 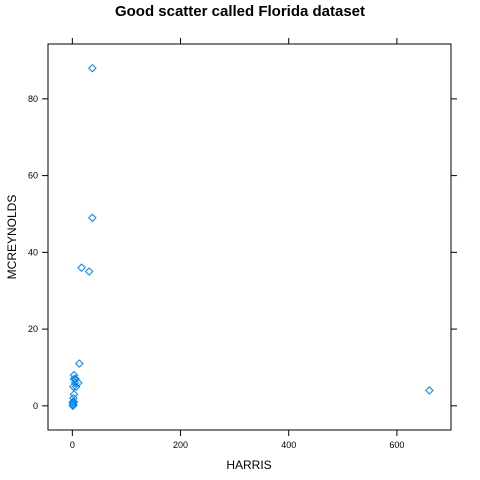 I want to click on x-tick-label: 400, so click(x=288, y=445).